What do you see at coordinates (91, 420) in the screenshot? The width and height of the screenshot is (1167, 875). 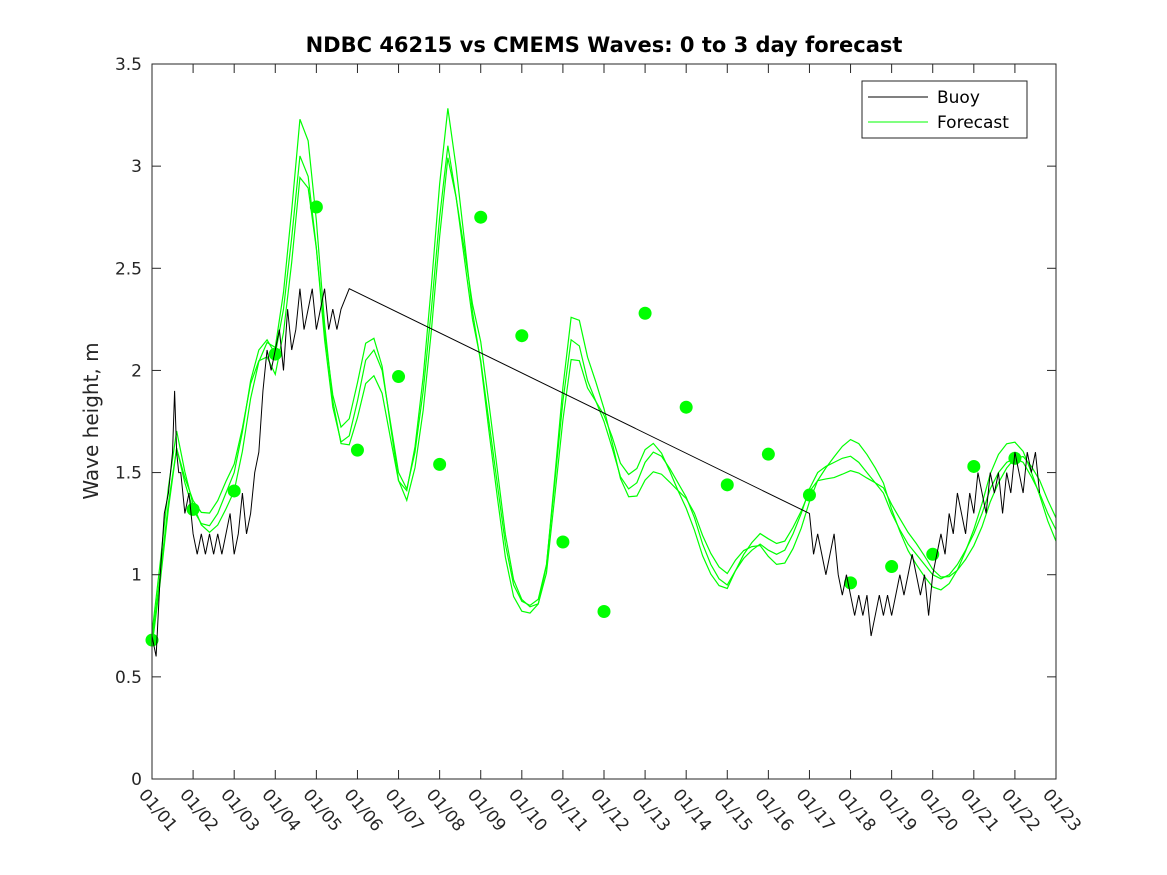 I see `y-axis-label: Wave height, m` at bounding box center [91, 420].